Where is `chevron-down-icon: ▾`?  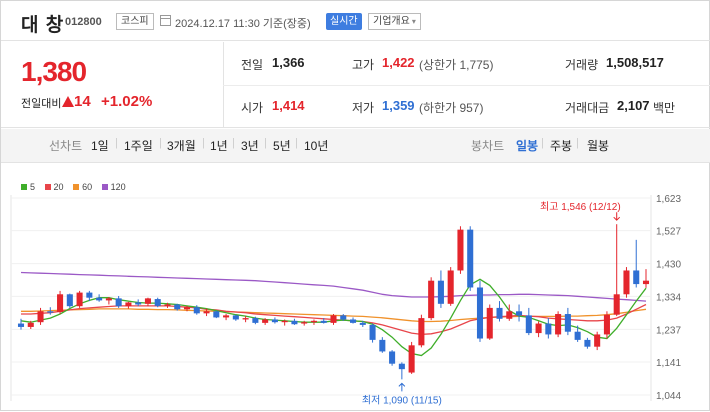 chevron-down-icon: ▾ is located at coordinates (413, 21).